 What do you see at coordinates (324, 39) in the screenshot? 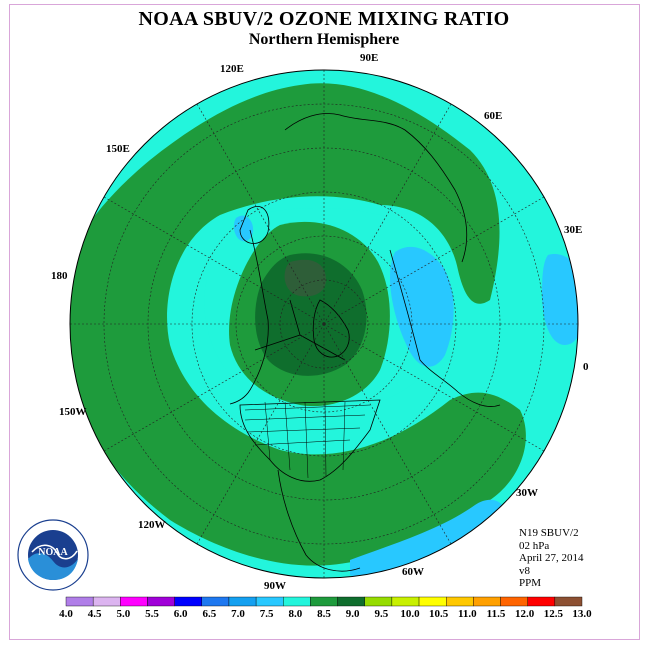
I see `map-subtitle: Northern Hemisphere` at bounding box center [324, 39].